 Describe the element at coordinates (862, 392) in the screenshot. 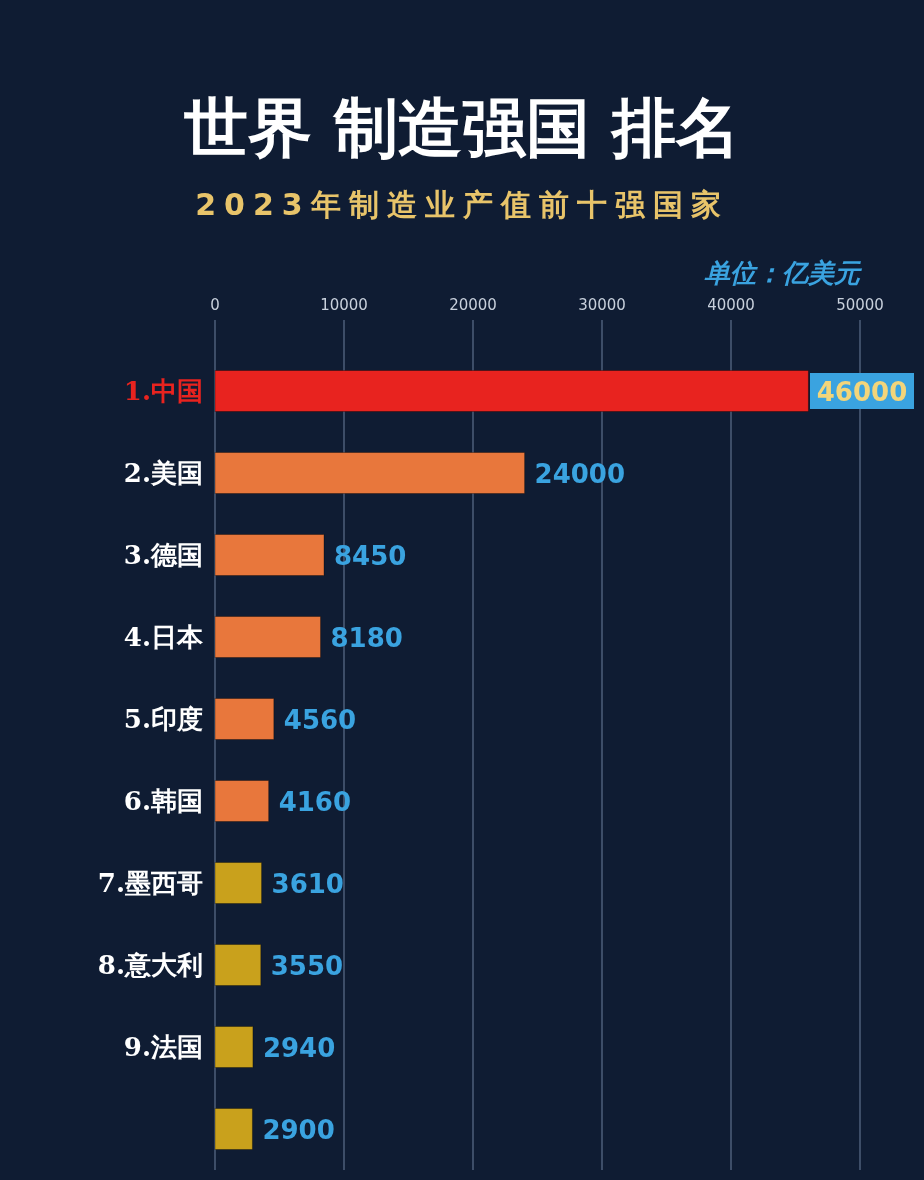

I see `data-label: 46000` at that location.